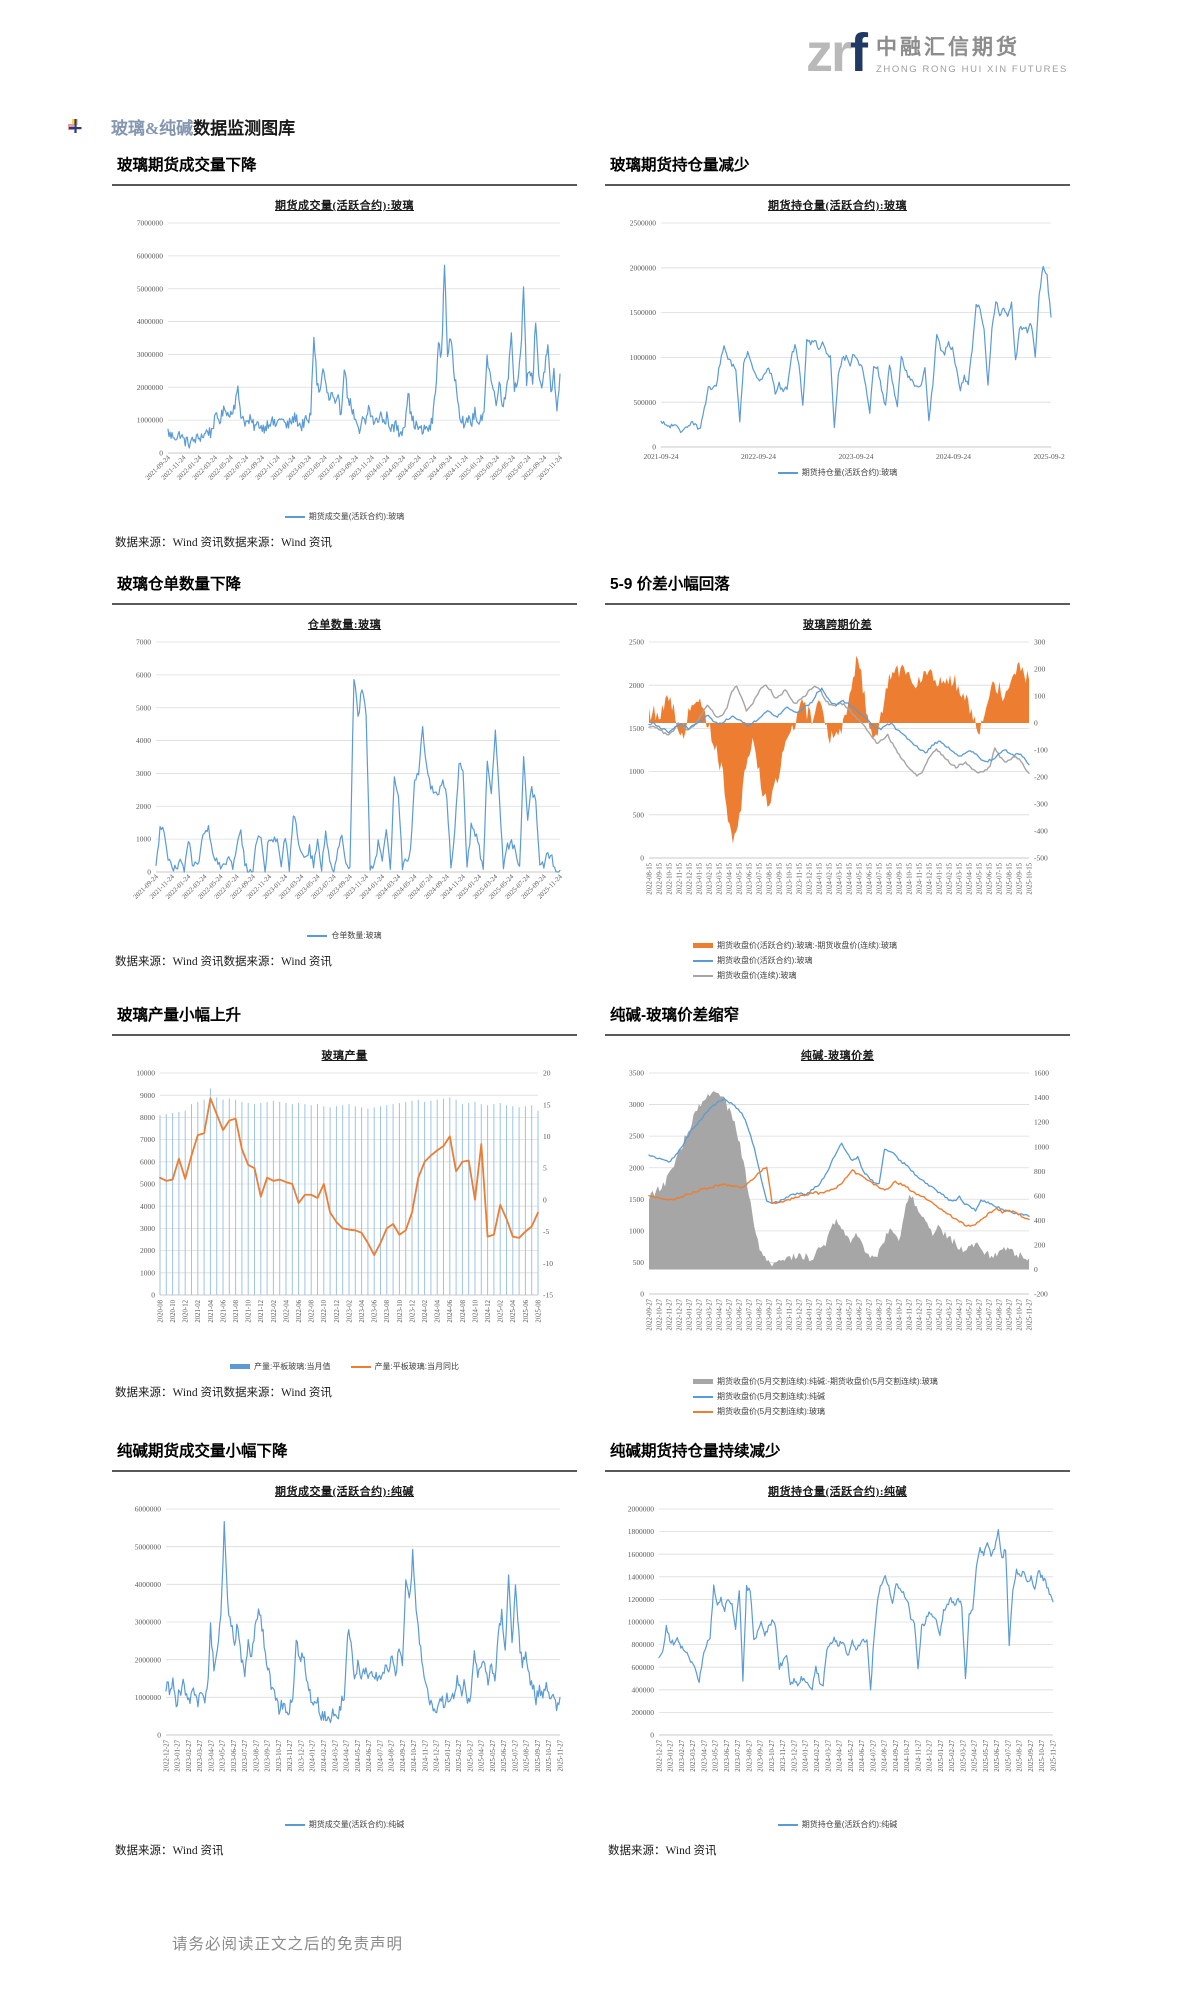 Image resolution: width=1190 pixels, height=1994 pixels. Describe the element at coordinates (669, 878) in the screenshot. I see `svg-text: 2022-10-15` at that location.